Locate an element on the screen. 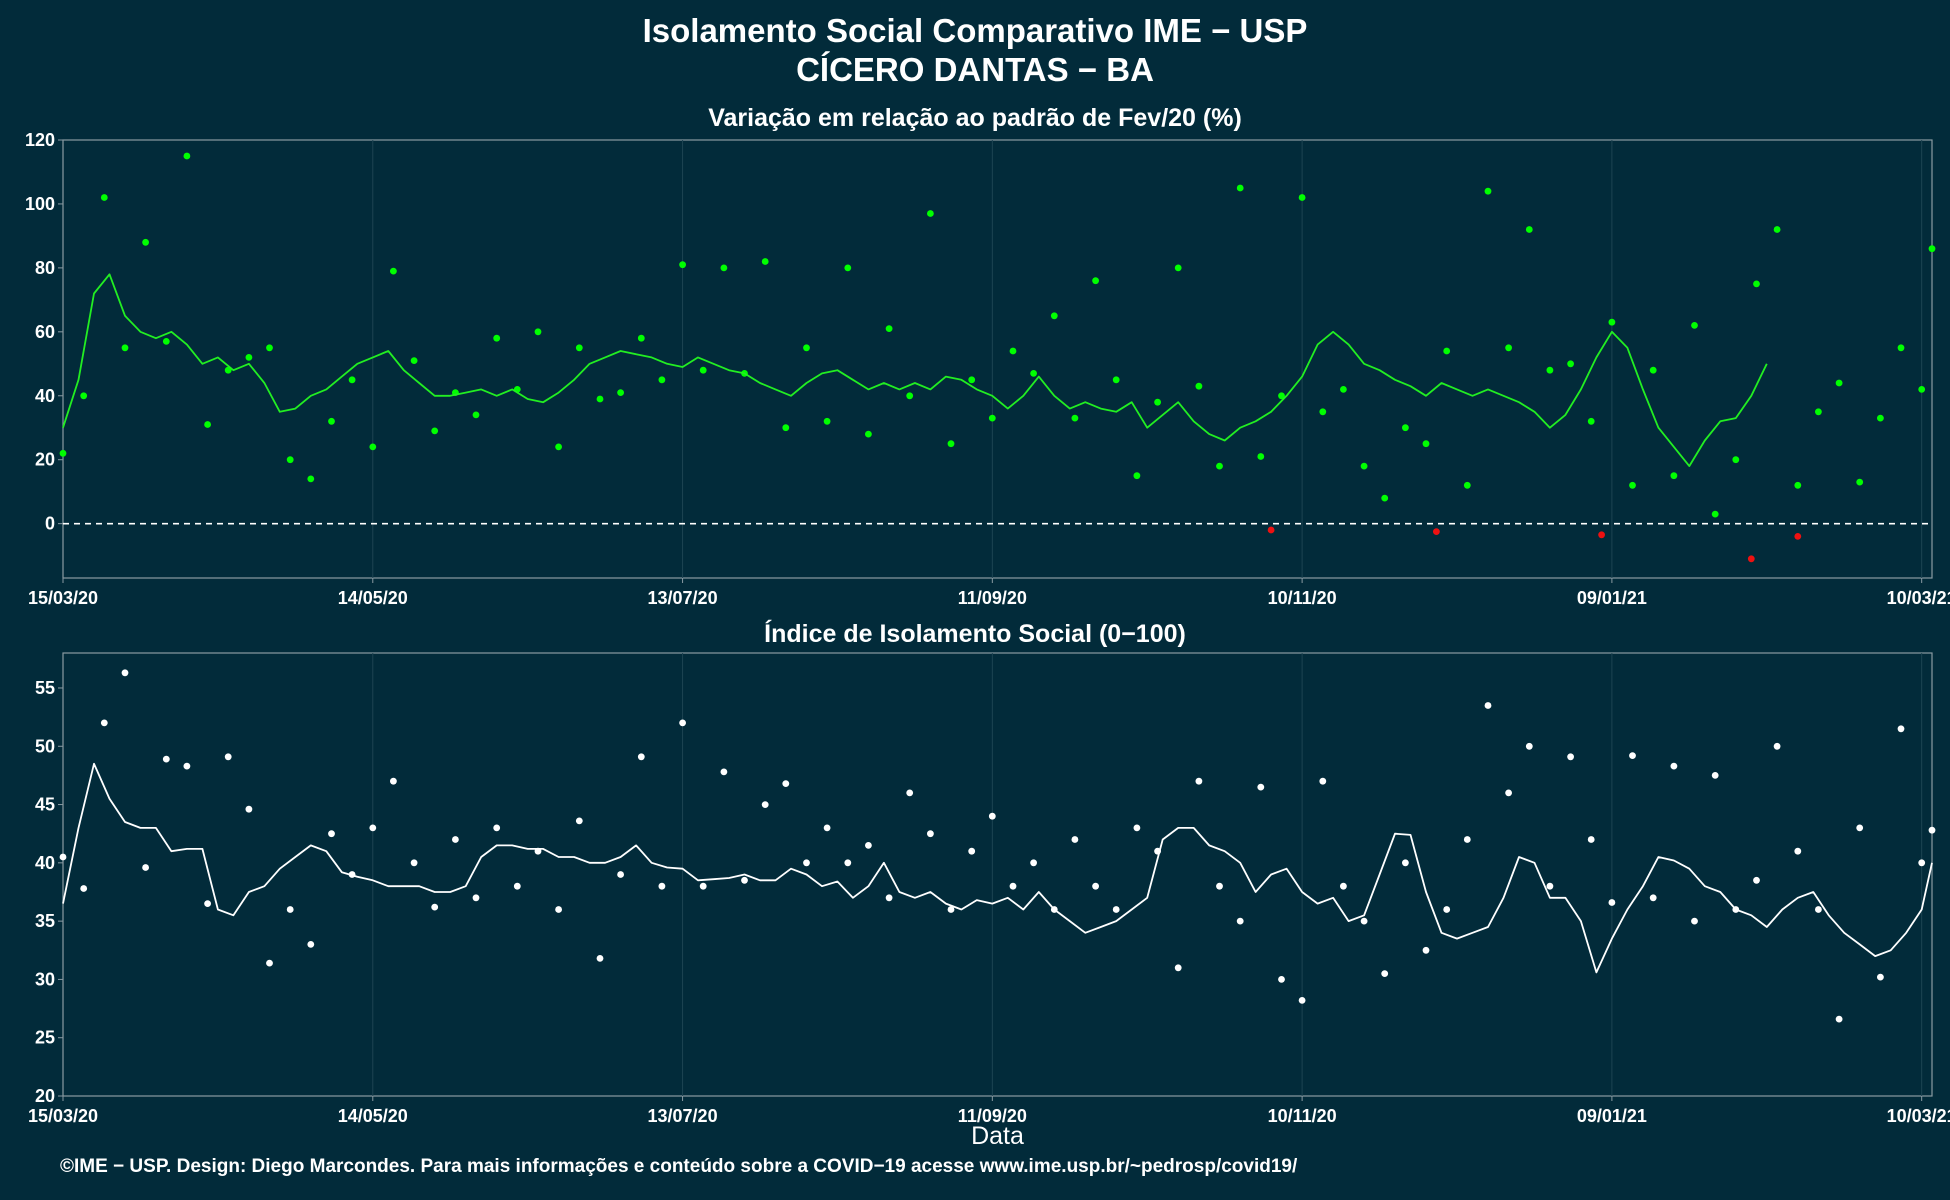 This screenshot has height=1200, width=1950. index-x-tick-label: 10/11/20 is located at coordinates (1302, 1116).